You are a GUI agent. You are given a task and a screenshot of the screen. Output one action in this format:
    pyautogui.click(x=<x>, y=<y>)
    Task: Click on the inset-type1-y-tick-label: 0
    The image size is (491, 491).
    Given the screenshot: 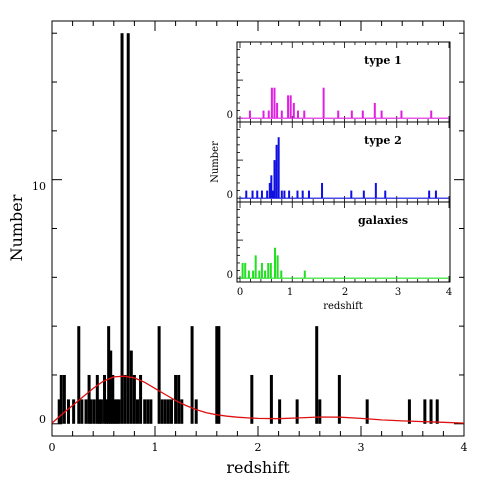 What is the action you would take?
    pyautogui.click(x=230, y=115)
    